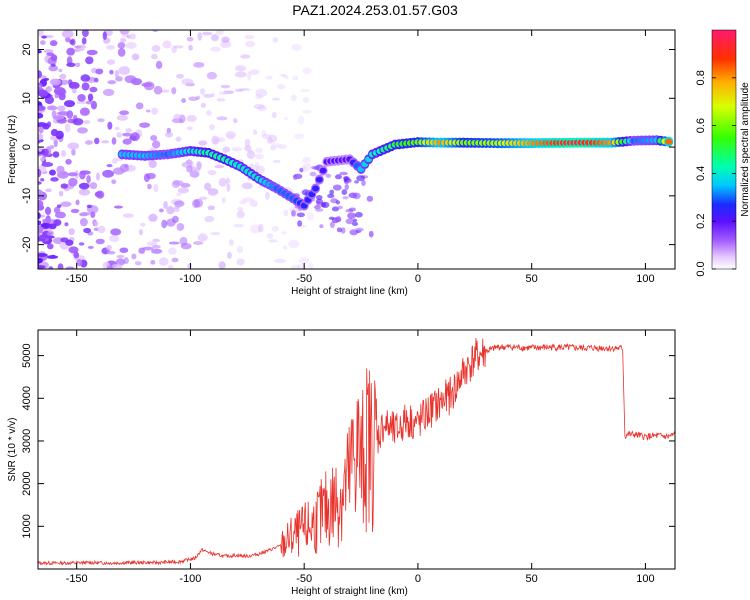  I want to click on spectrogram-x-tick-label: 0, so click(418, 279).